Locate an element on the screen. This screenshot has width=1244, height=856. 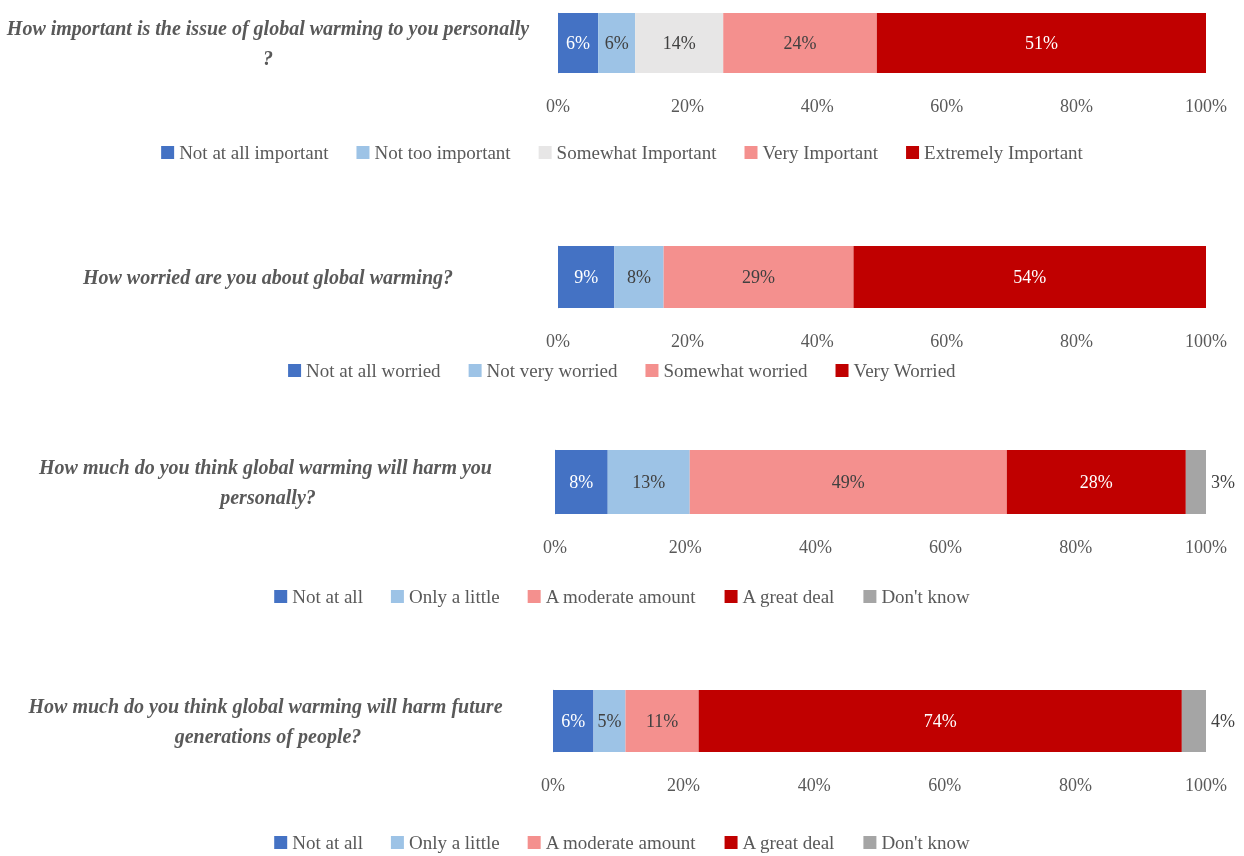
data-label: 74% is located at coordinates (940, 721).